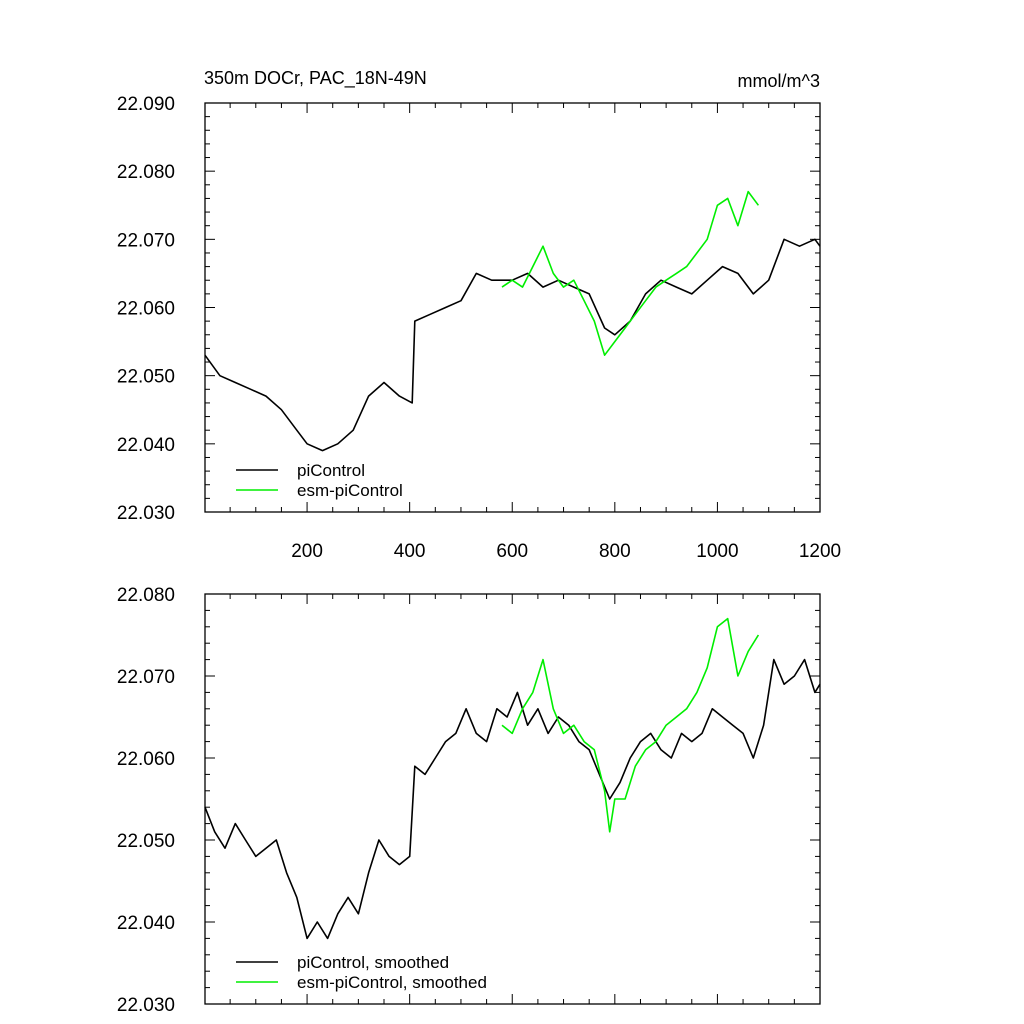 The image size is (1024, 1024). What do you see at coordinates (307, 551) in the screenshot?
I see `x-tick-label: 200` at bounding box center [307, 551].